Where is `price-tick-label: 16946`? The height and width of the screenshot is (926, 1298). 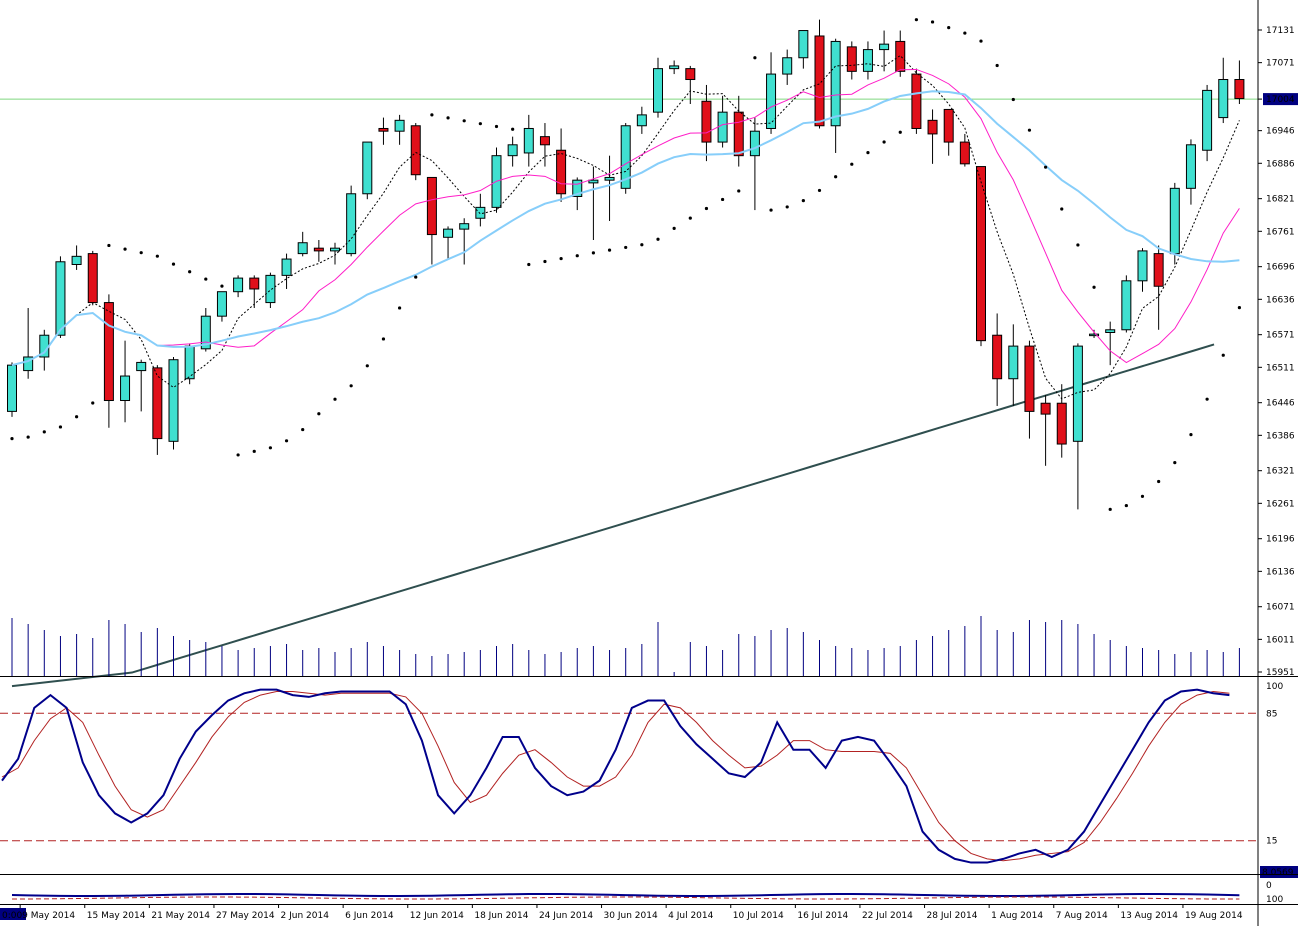
price-tick-label: 16946 is located at coordinates (1280, 132).